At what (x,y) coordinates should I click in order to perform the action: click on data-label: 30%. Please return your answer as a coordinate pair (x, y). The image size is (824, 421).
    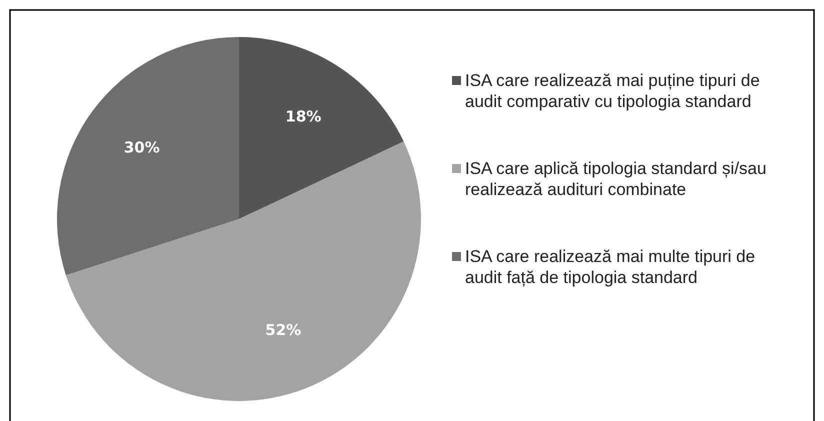
    Looking at the image, I should click on (142, 147).